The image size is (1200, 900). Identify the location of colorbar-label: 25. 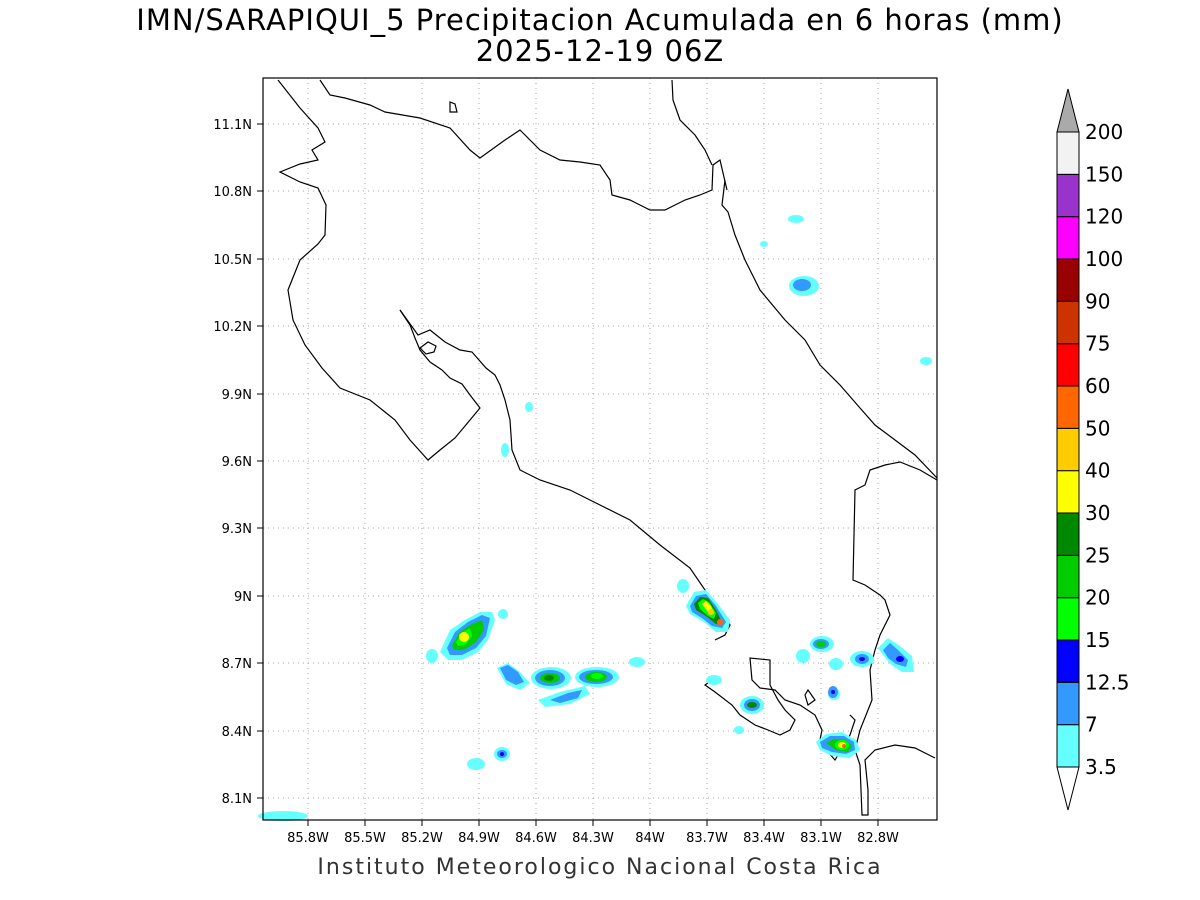
(1097, 555).